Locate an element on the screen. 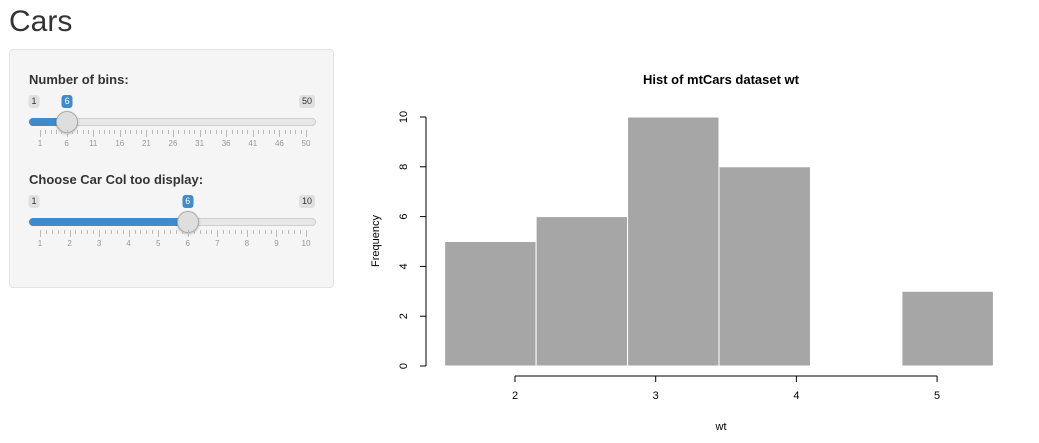  bins-slider-tick-label: 1 is located at coordinates (40, 143).